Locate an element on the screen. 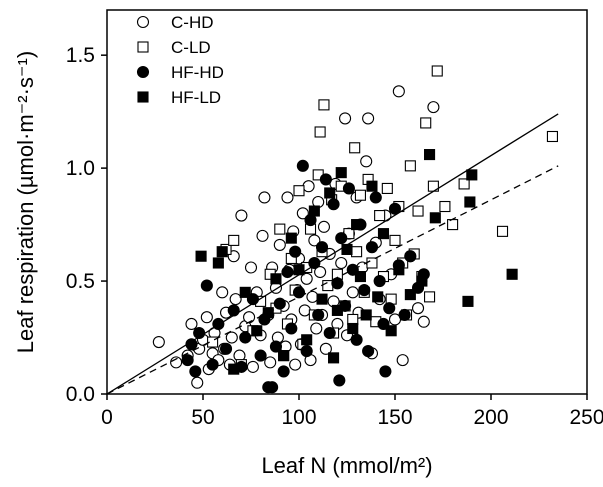  x-tick-label: 150 is located at coordinates (394, 417).